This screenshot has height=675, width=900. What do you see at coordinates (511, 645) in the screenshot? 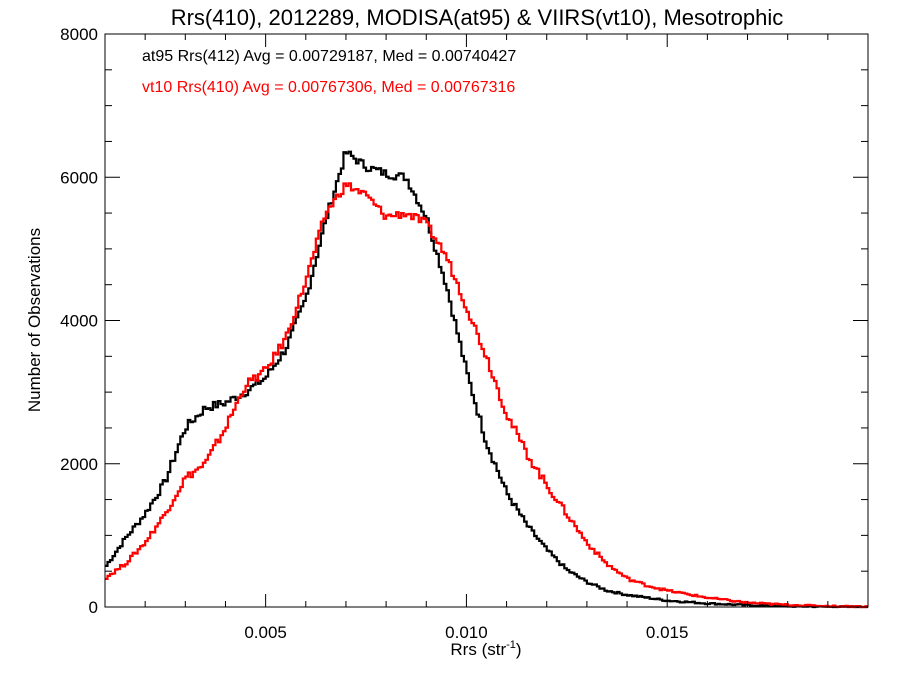
I see `x-axis-label-superscript: -1` at bounding box center [511, 645].